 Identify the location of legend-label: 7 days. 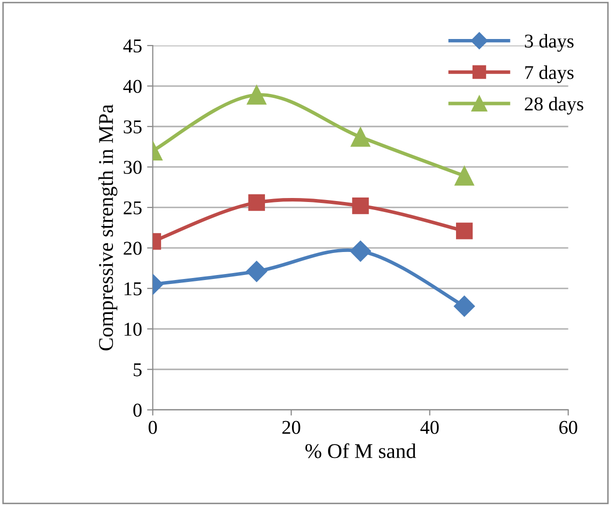
(549, 74).